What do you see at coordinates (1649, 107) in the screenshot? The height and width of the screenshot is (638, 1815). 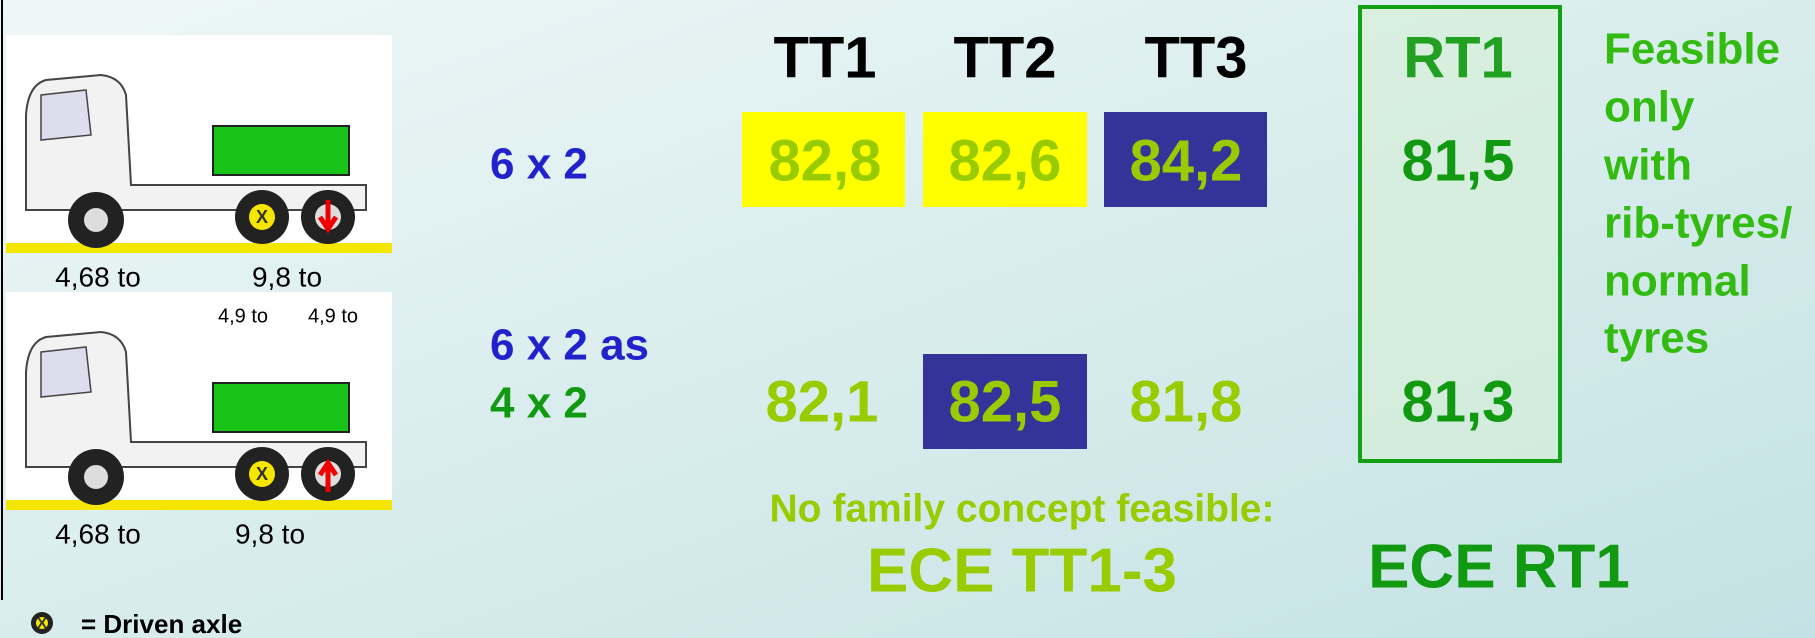 I see `note-line: only` at bounding box center [1649, 107].